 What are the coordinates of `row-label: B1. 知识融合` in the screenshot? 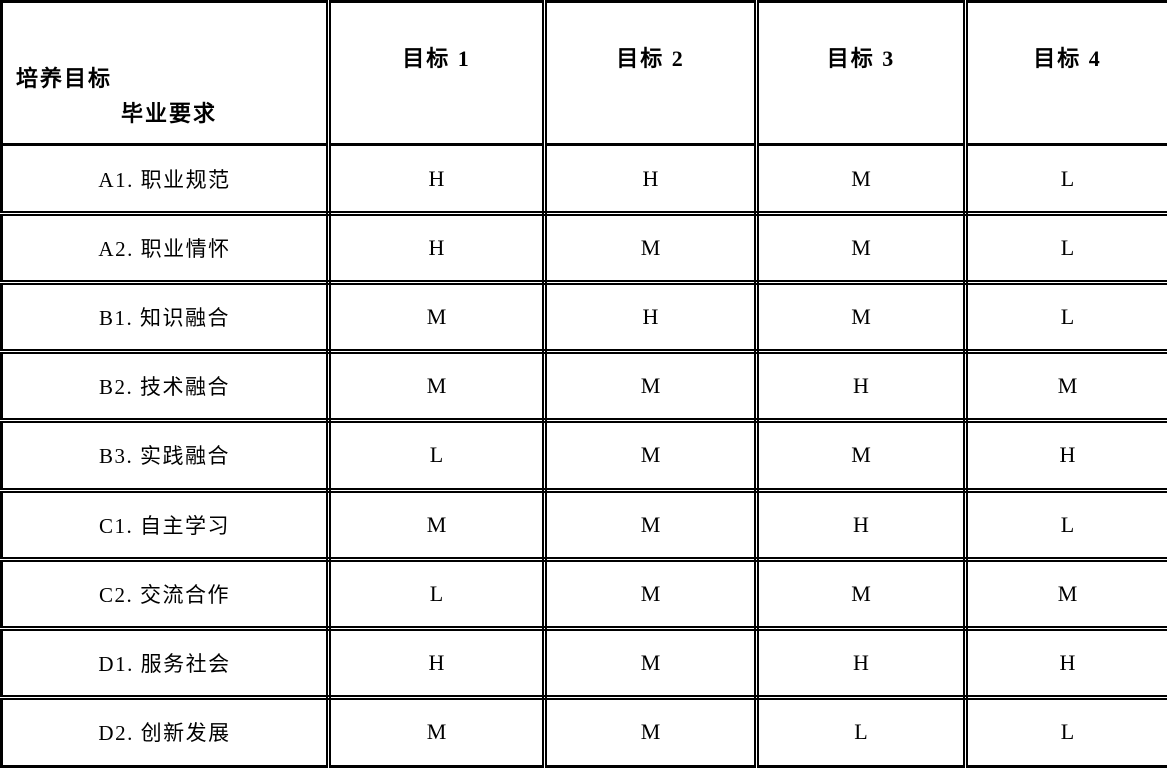 It's located at (165, 317).